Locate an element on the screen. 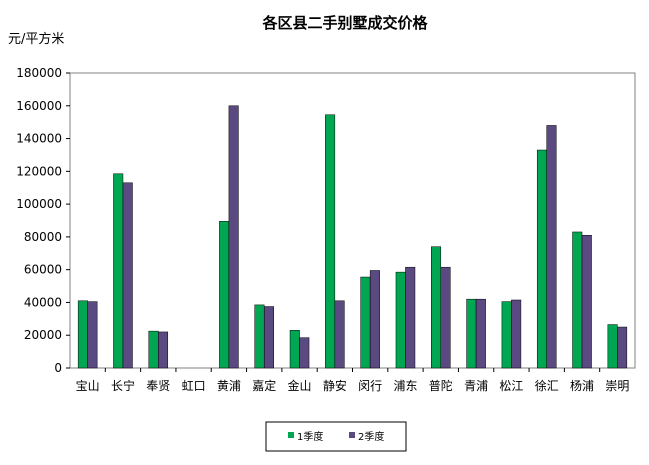 This screenshot has height=465, width=649. x-axis: 宝山 长宁 奉贤 虹口 黄浦 嘉定 金山 静安 闵行 浦东 普陀 青浦 松江 徐汇 杨浦 崇明 is located at coordinates (352, 380).